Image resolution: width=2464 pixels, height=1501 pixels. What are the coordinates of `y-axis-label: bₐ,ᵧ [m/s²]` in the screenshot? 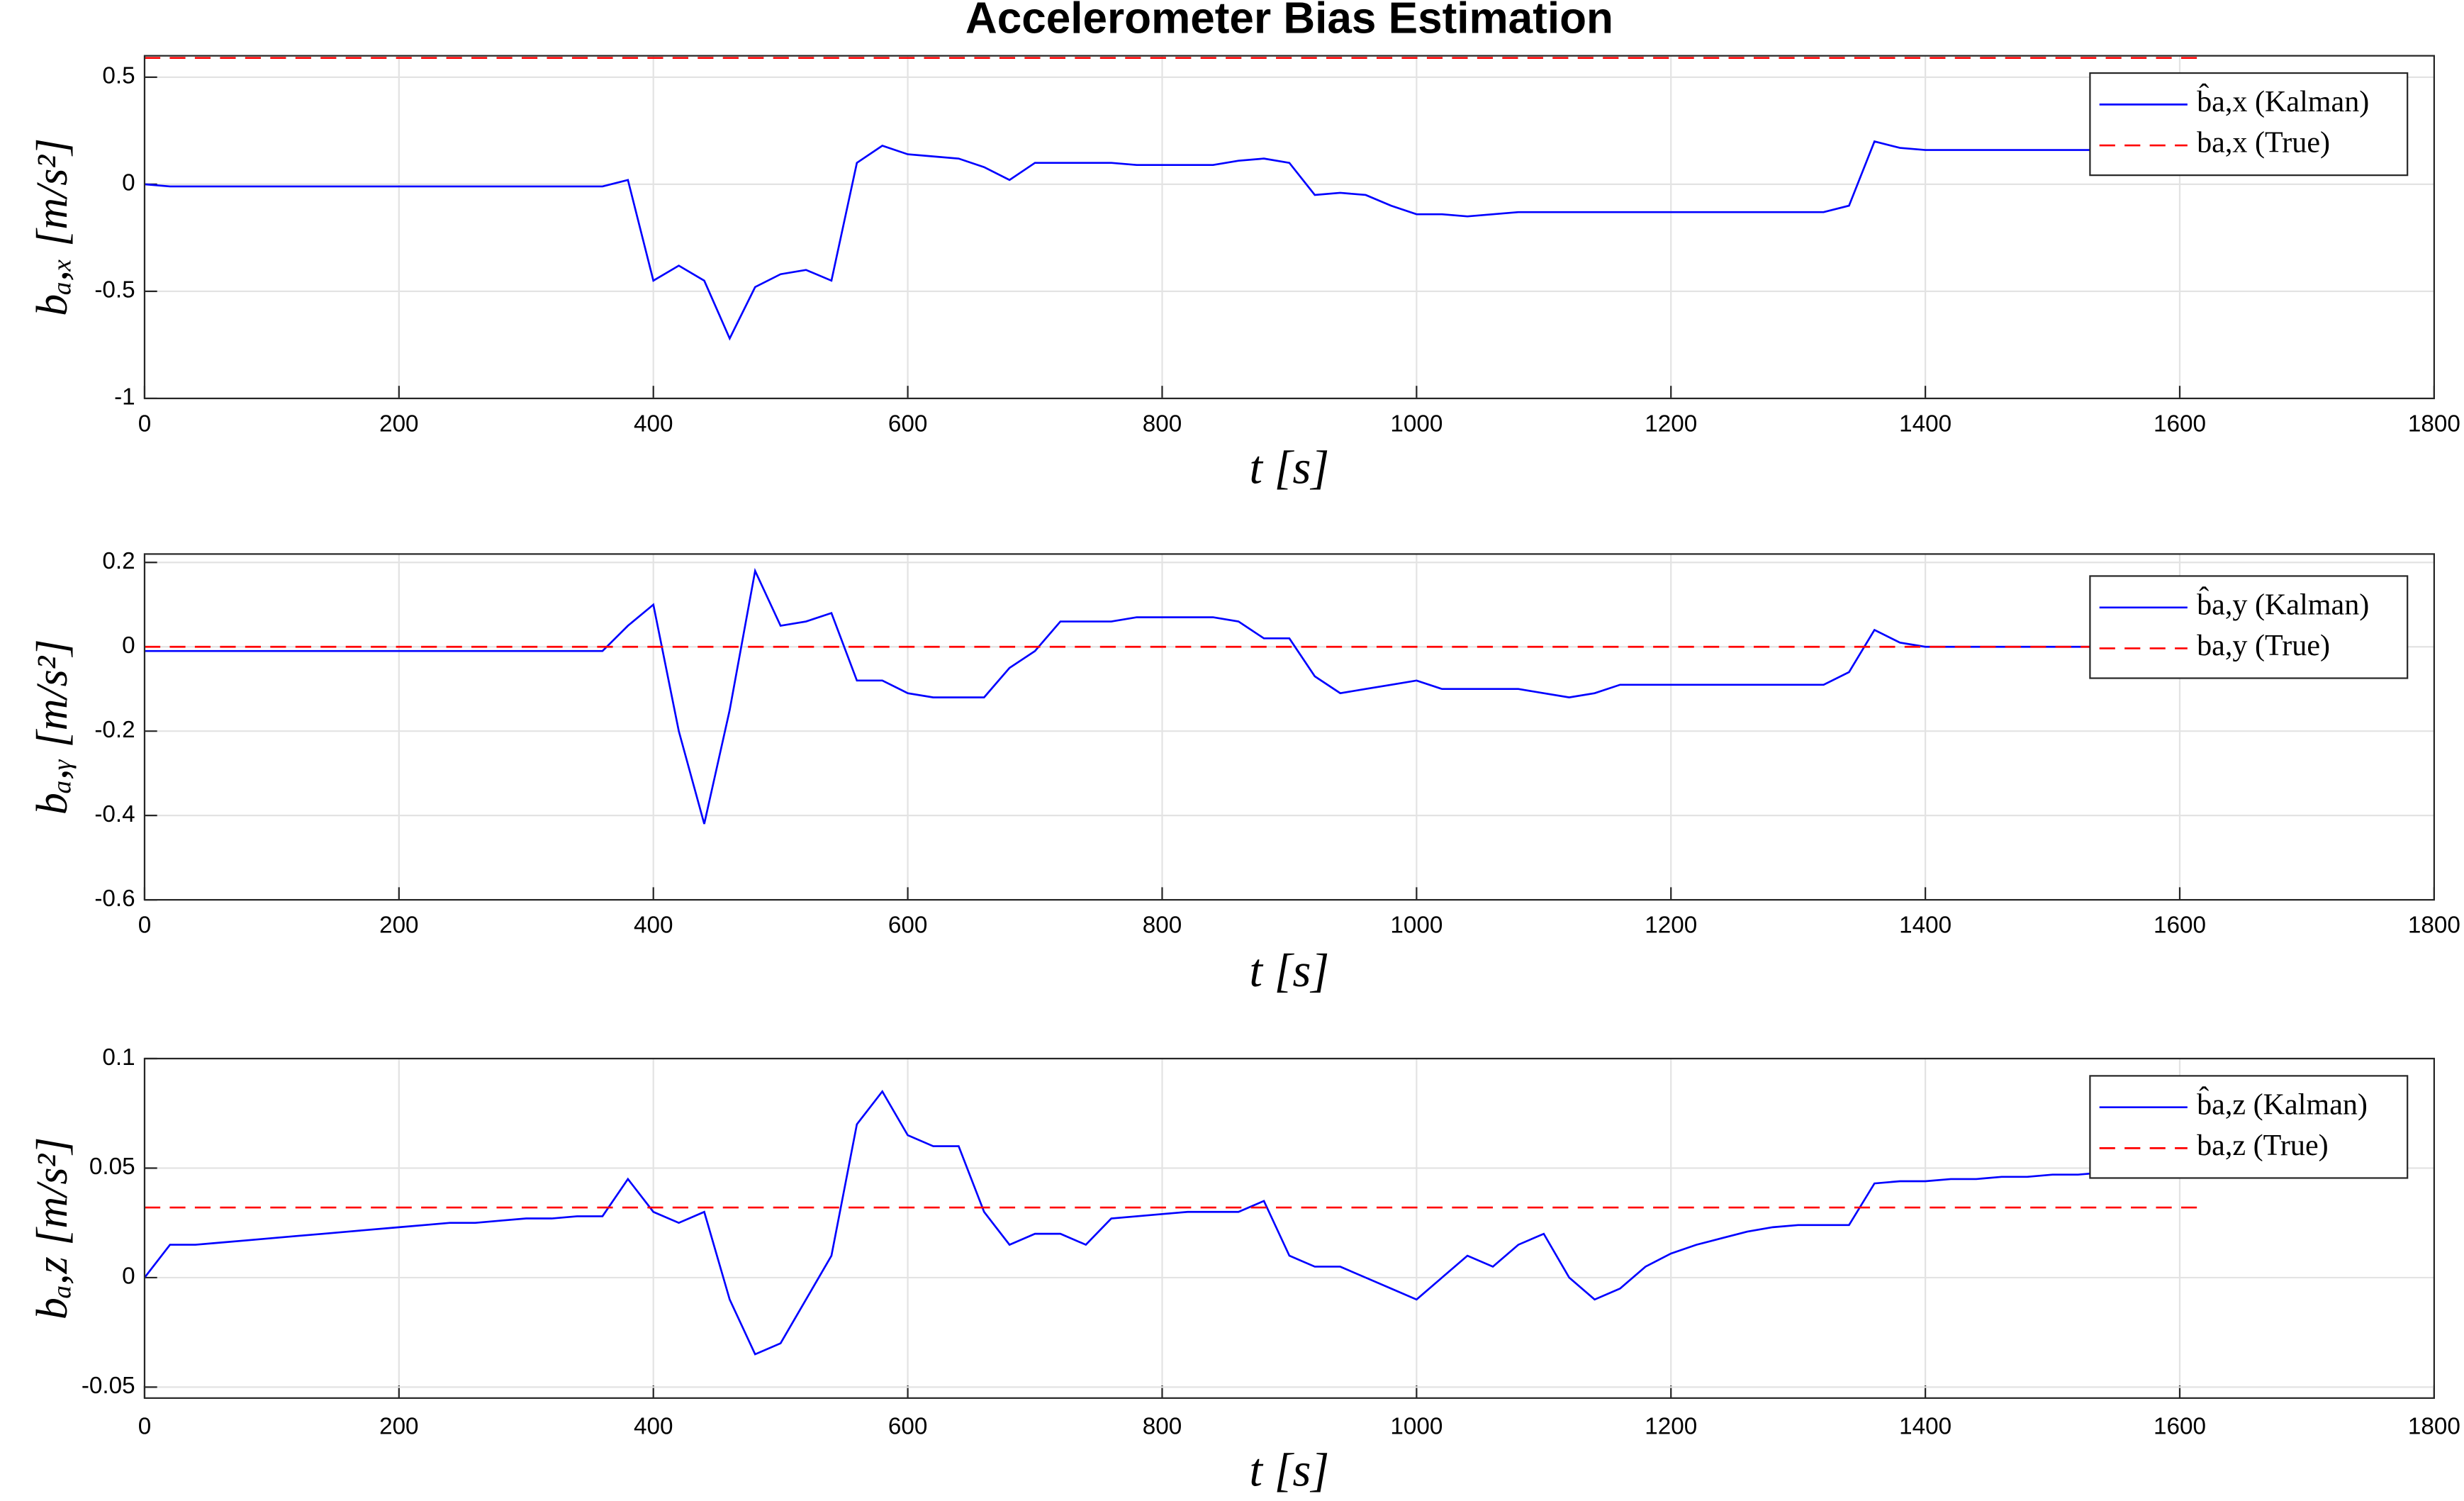 It's located at (52, 727).